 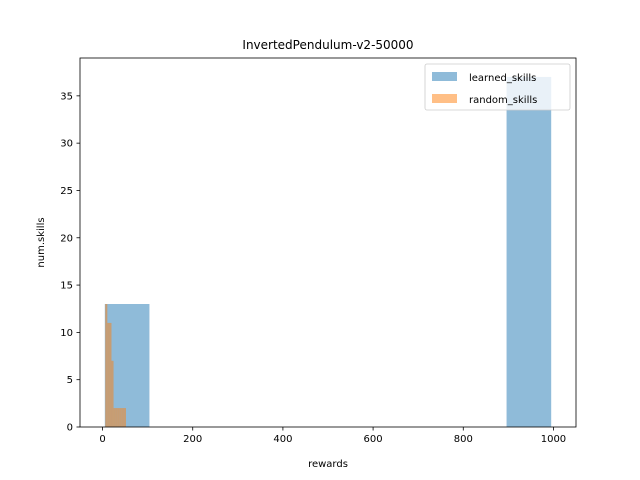 What do you see at coordinates (332, 436) in the screenshot?
I see `x-axis-ticks: 0 200 400 600 800 1000` at bounding box center [332, 436].